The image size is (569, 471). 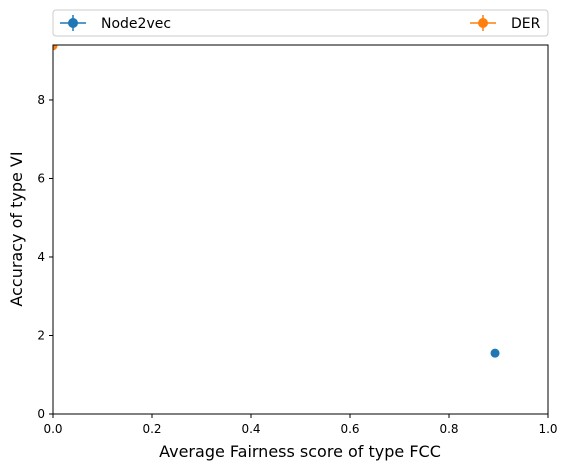 What do you see at coordinates (349, 429) in the screenshot?
I see `x-tick-label: 0.6` at bounding box center [349, 429].